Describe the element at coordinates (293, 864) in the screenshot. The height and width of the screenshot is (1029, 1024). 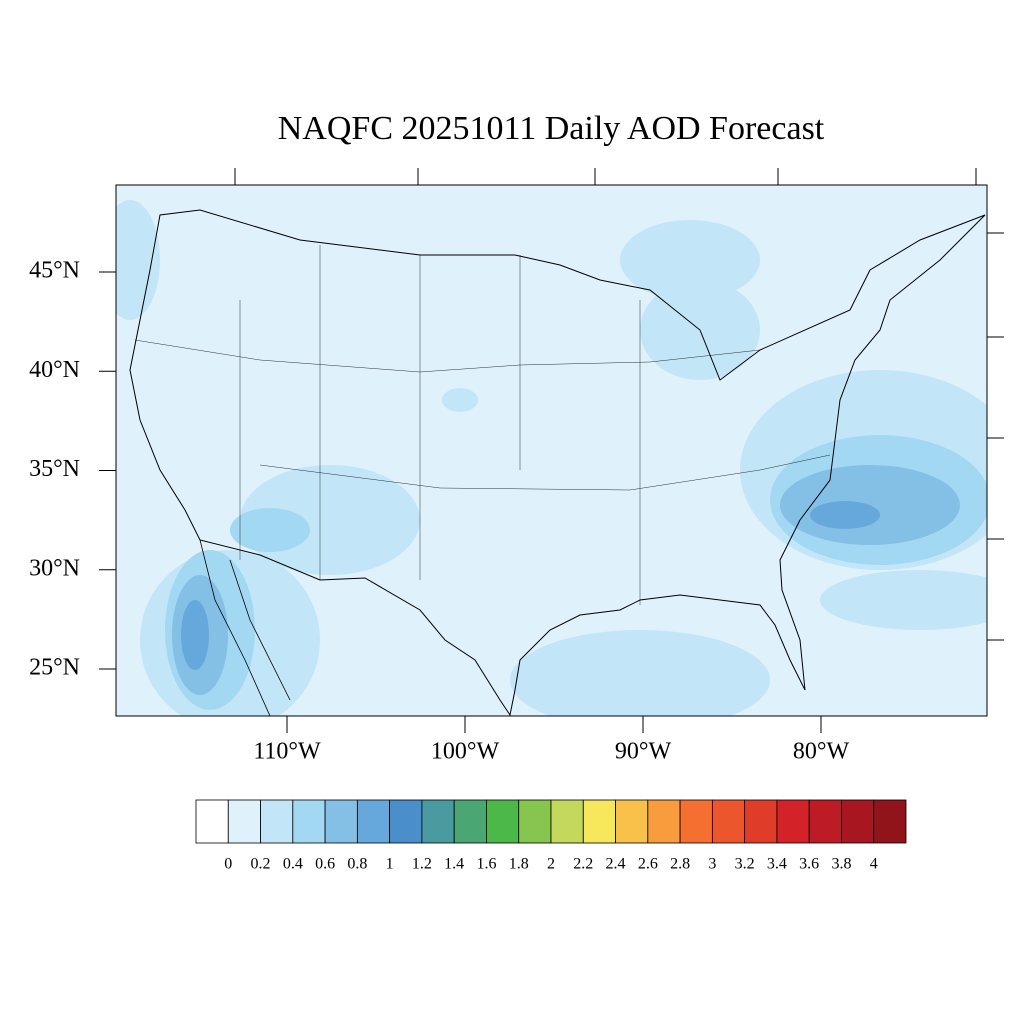
I see `colorbar-label: 0.4` at that location.